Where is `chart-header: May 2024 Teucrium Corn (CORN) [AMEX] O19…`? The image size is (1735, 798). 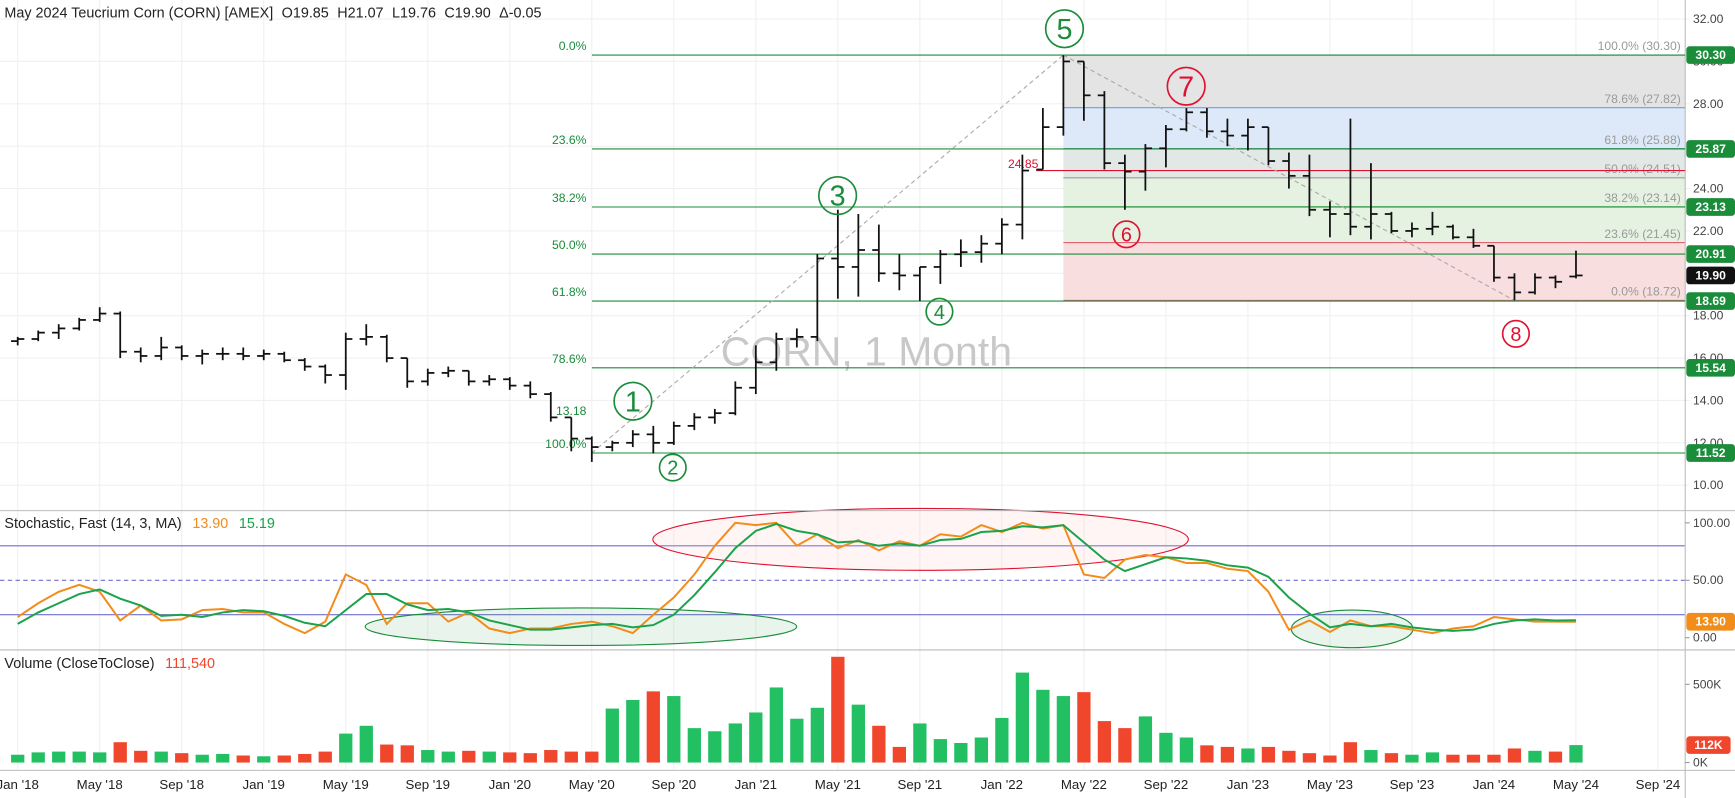
chart-header: May 2024 Teucrium Corn (CORN) [AMEX] O19… is located at coordinates (272, 13).